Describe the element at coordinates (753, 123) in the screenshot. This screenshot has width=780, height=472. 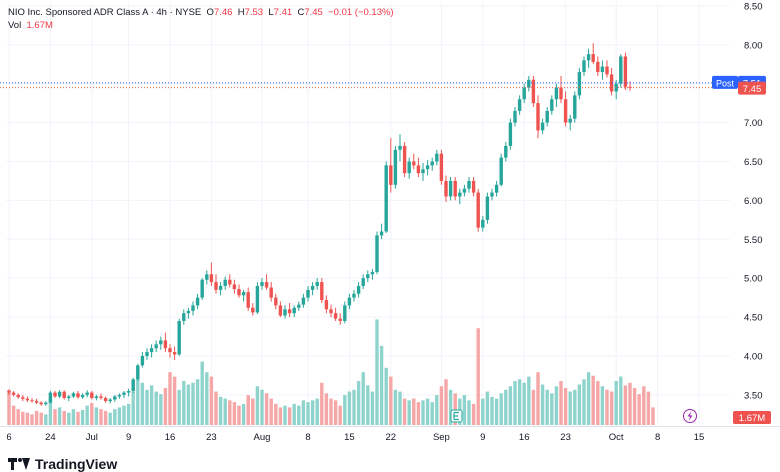
I see `y-tick-label: 7.00` at that location.